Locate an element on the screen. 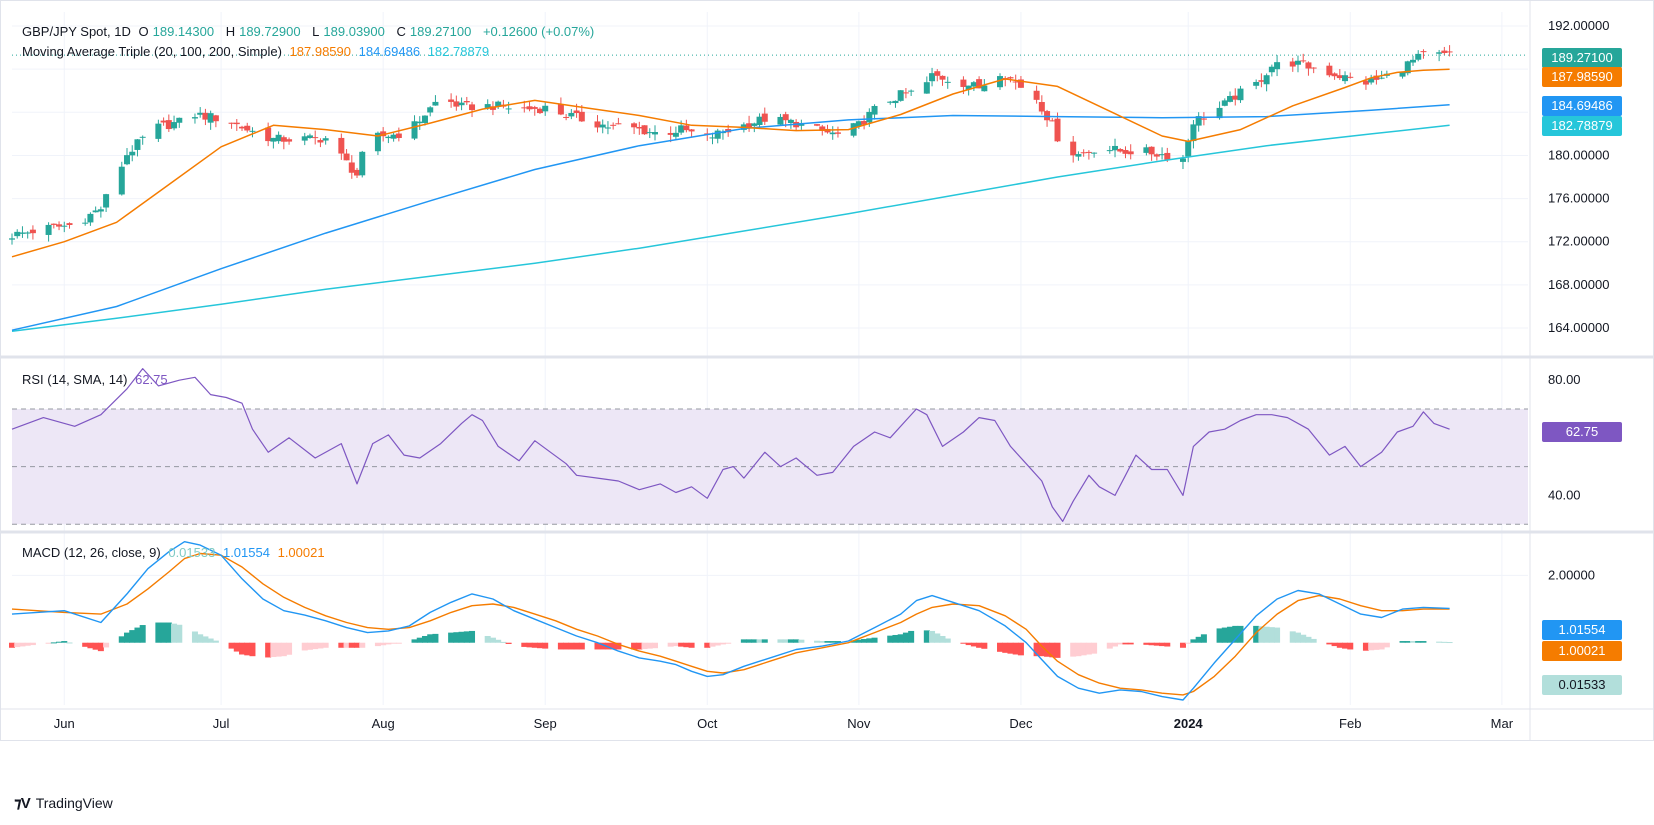 This screenshot has height=825, width=1654. rsi-legend-value: 62.75 is located at coordinates (151, 379).